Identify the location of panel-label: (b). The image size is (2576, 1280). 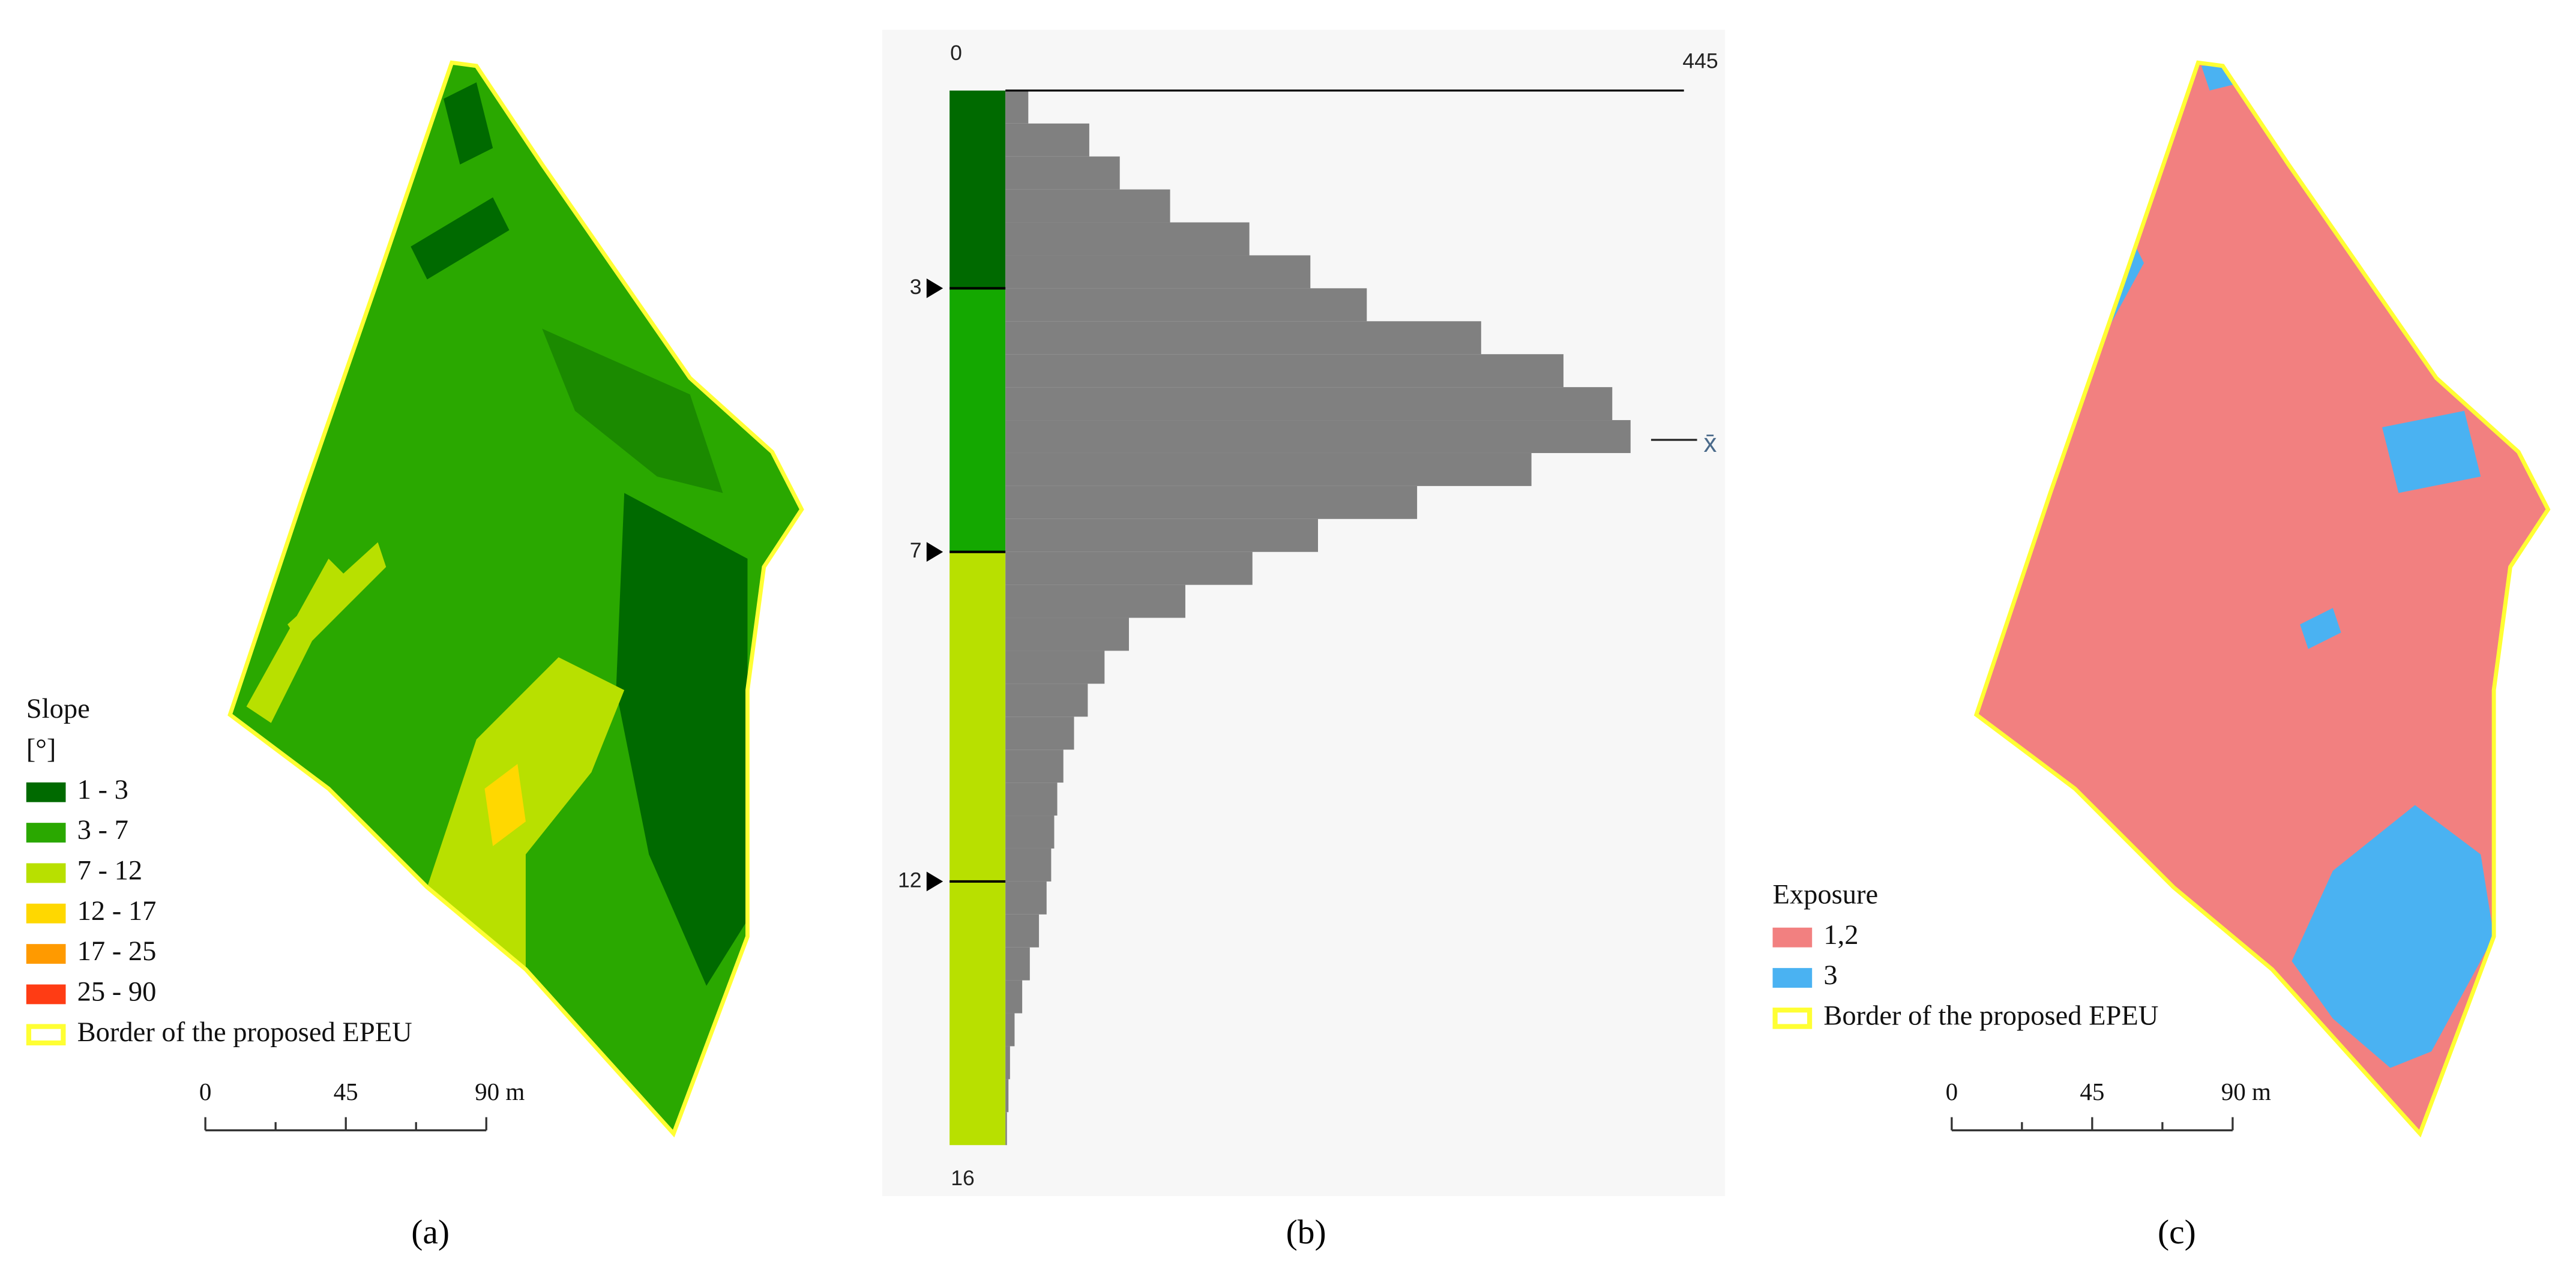
(1306, 1232).